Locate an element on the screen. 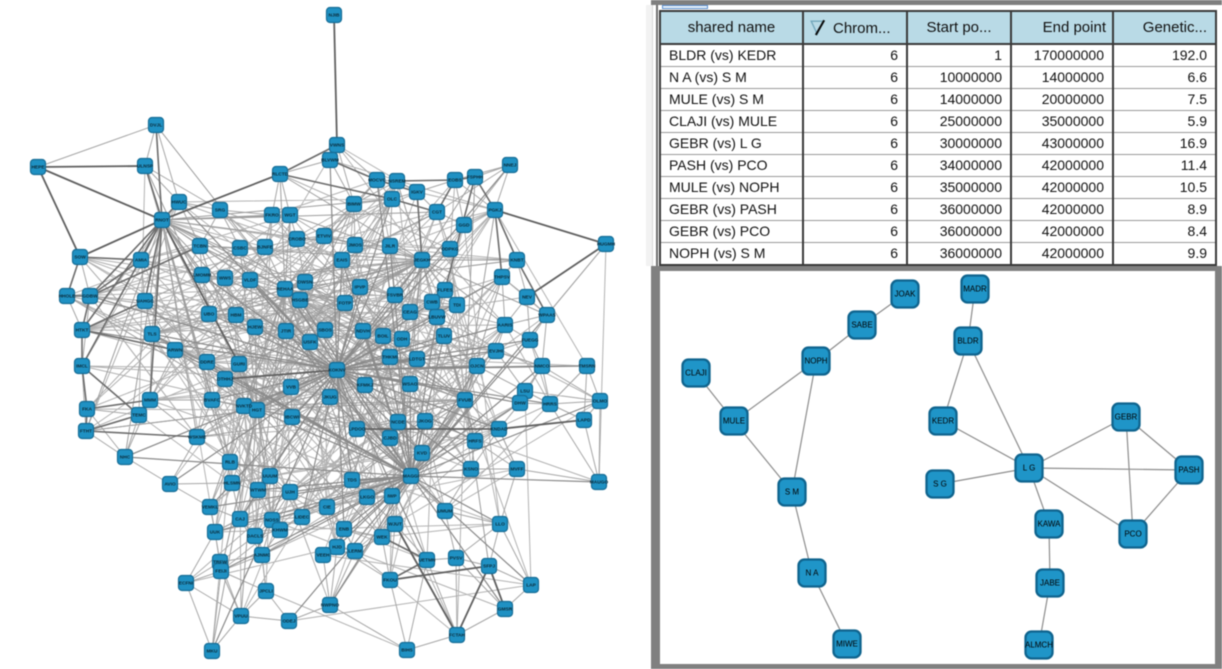 The width and height of the screenshot is (1222, 669). svg-text: KSNO is located at coordinates (471, 470).